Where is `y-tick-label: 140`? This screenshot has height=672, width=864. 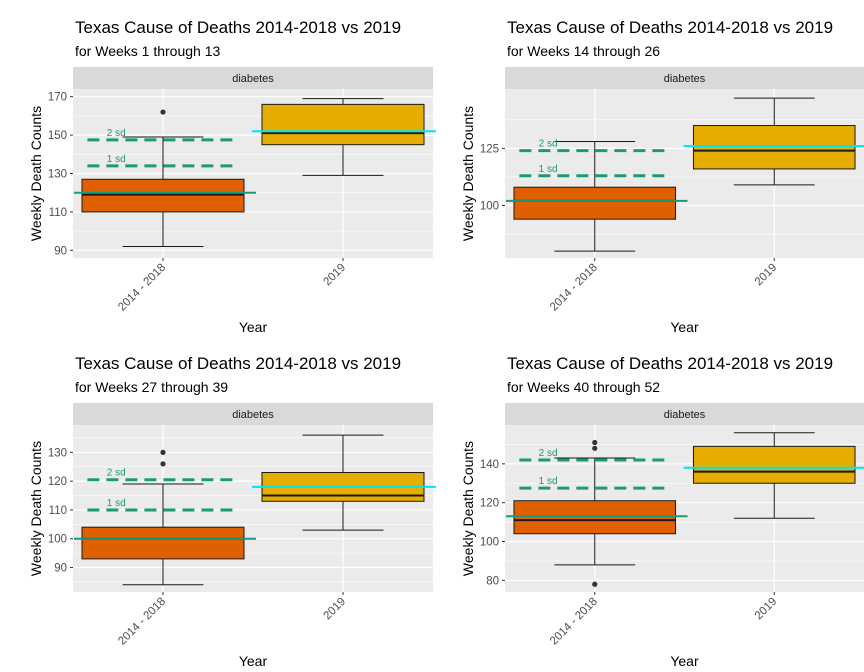
y-tick-label: 140 is located at coordinates (489, 465).